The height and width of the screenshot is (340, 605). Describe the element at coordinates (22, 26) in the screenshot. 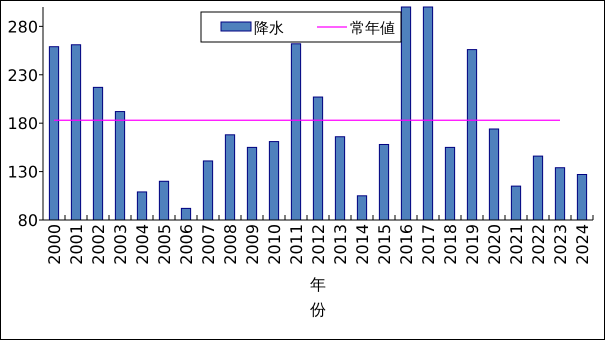

I see `y-tick-label: 280` at that location.